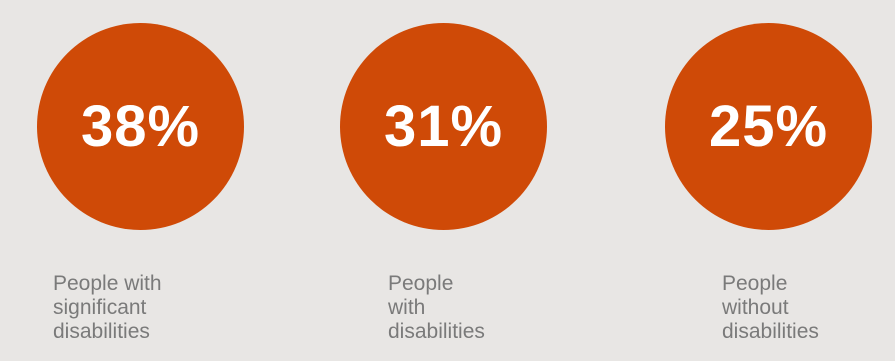 Image resolution: width=895 pixels, height=361 pixels. I want to click on stat-value: 38%, so click(140, 126).